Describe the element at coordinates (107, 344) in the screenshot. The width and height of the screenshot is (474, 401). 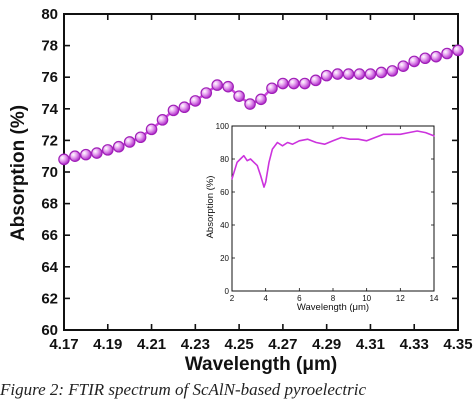
I see `x-tick-label: 4.19` at that location.